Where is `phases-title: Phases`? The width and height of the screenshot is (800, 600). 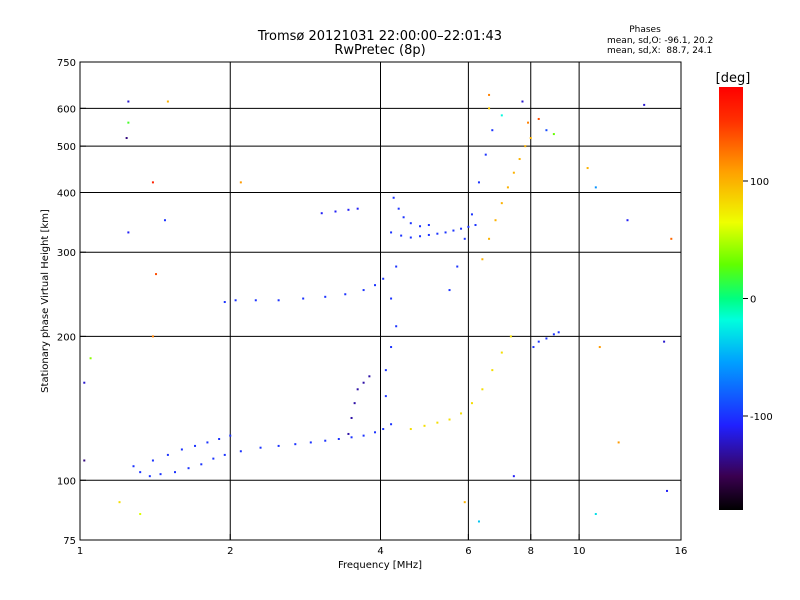
phases-title: Phases is located at coordinates (645, 30).